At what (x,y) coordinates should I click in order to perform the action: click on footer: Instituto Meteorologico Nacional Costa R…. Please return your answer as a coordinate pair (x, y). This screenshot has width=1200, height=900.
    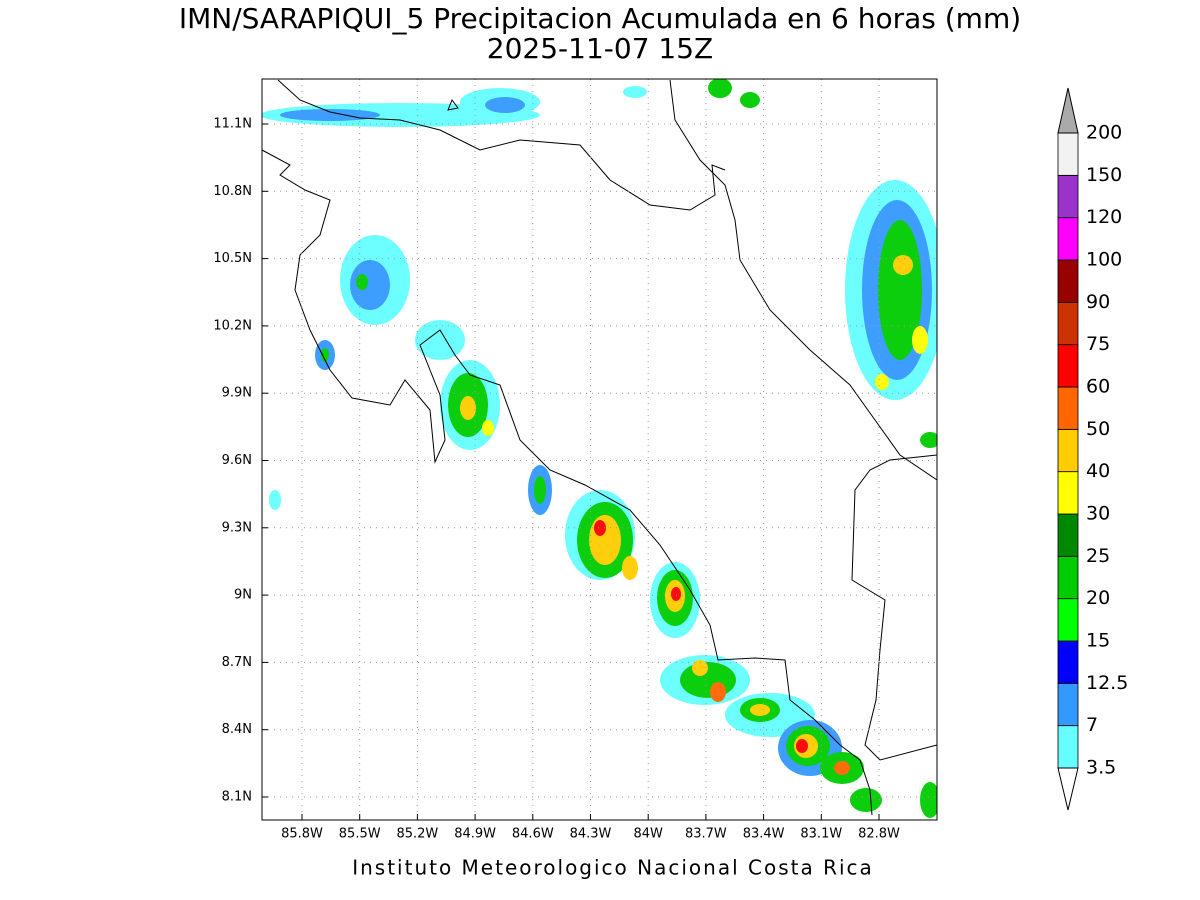
    Looking at the image, I should click on (613, 868).